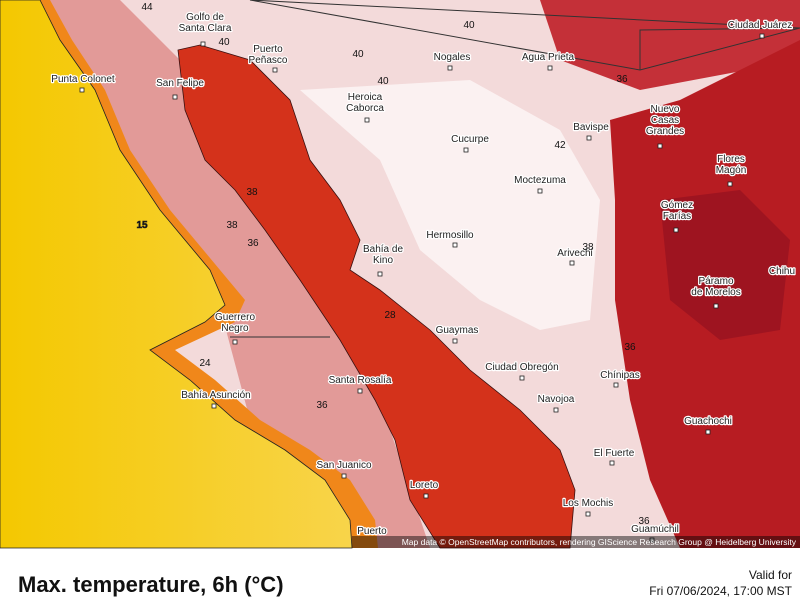  I want to click on valid-time: Fri 07/06/2024, 17:00 MST, so click(720, 591).